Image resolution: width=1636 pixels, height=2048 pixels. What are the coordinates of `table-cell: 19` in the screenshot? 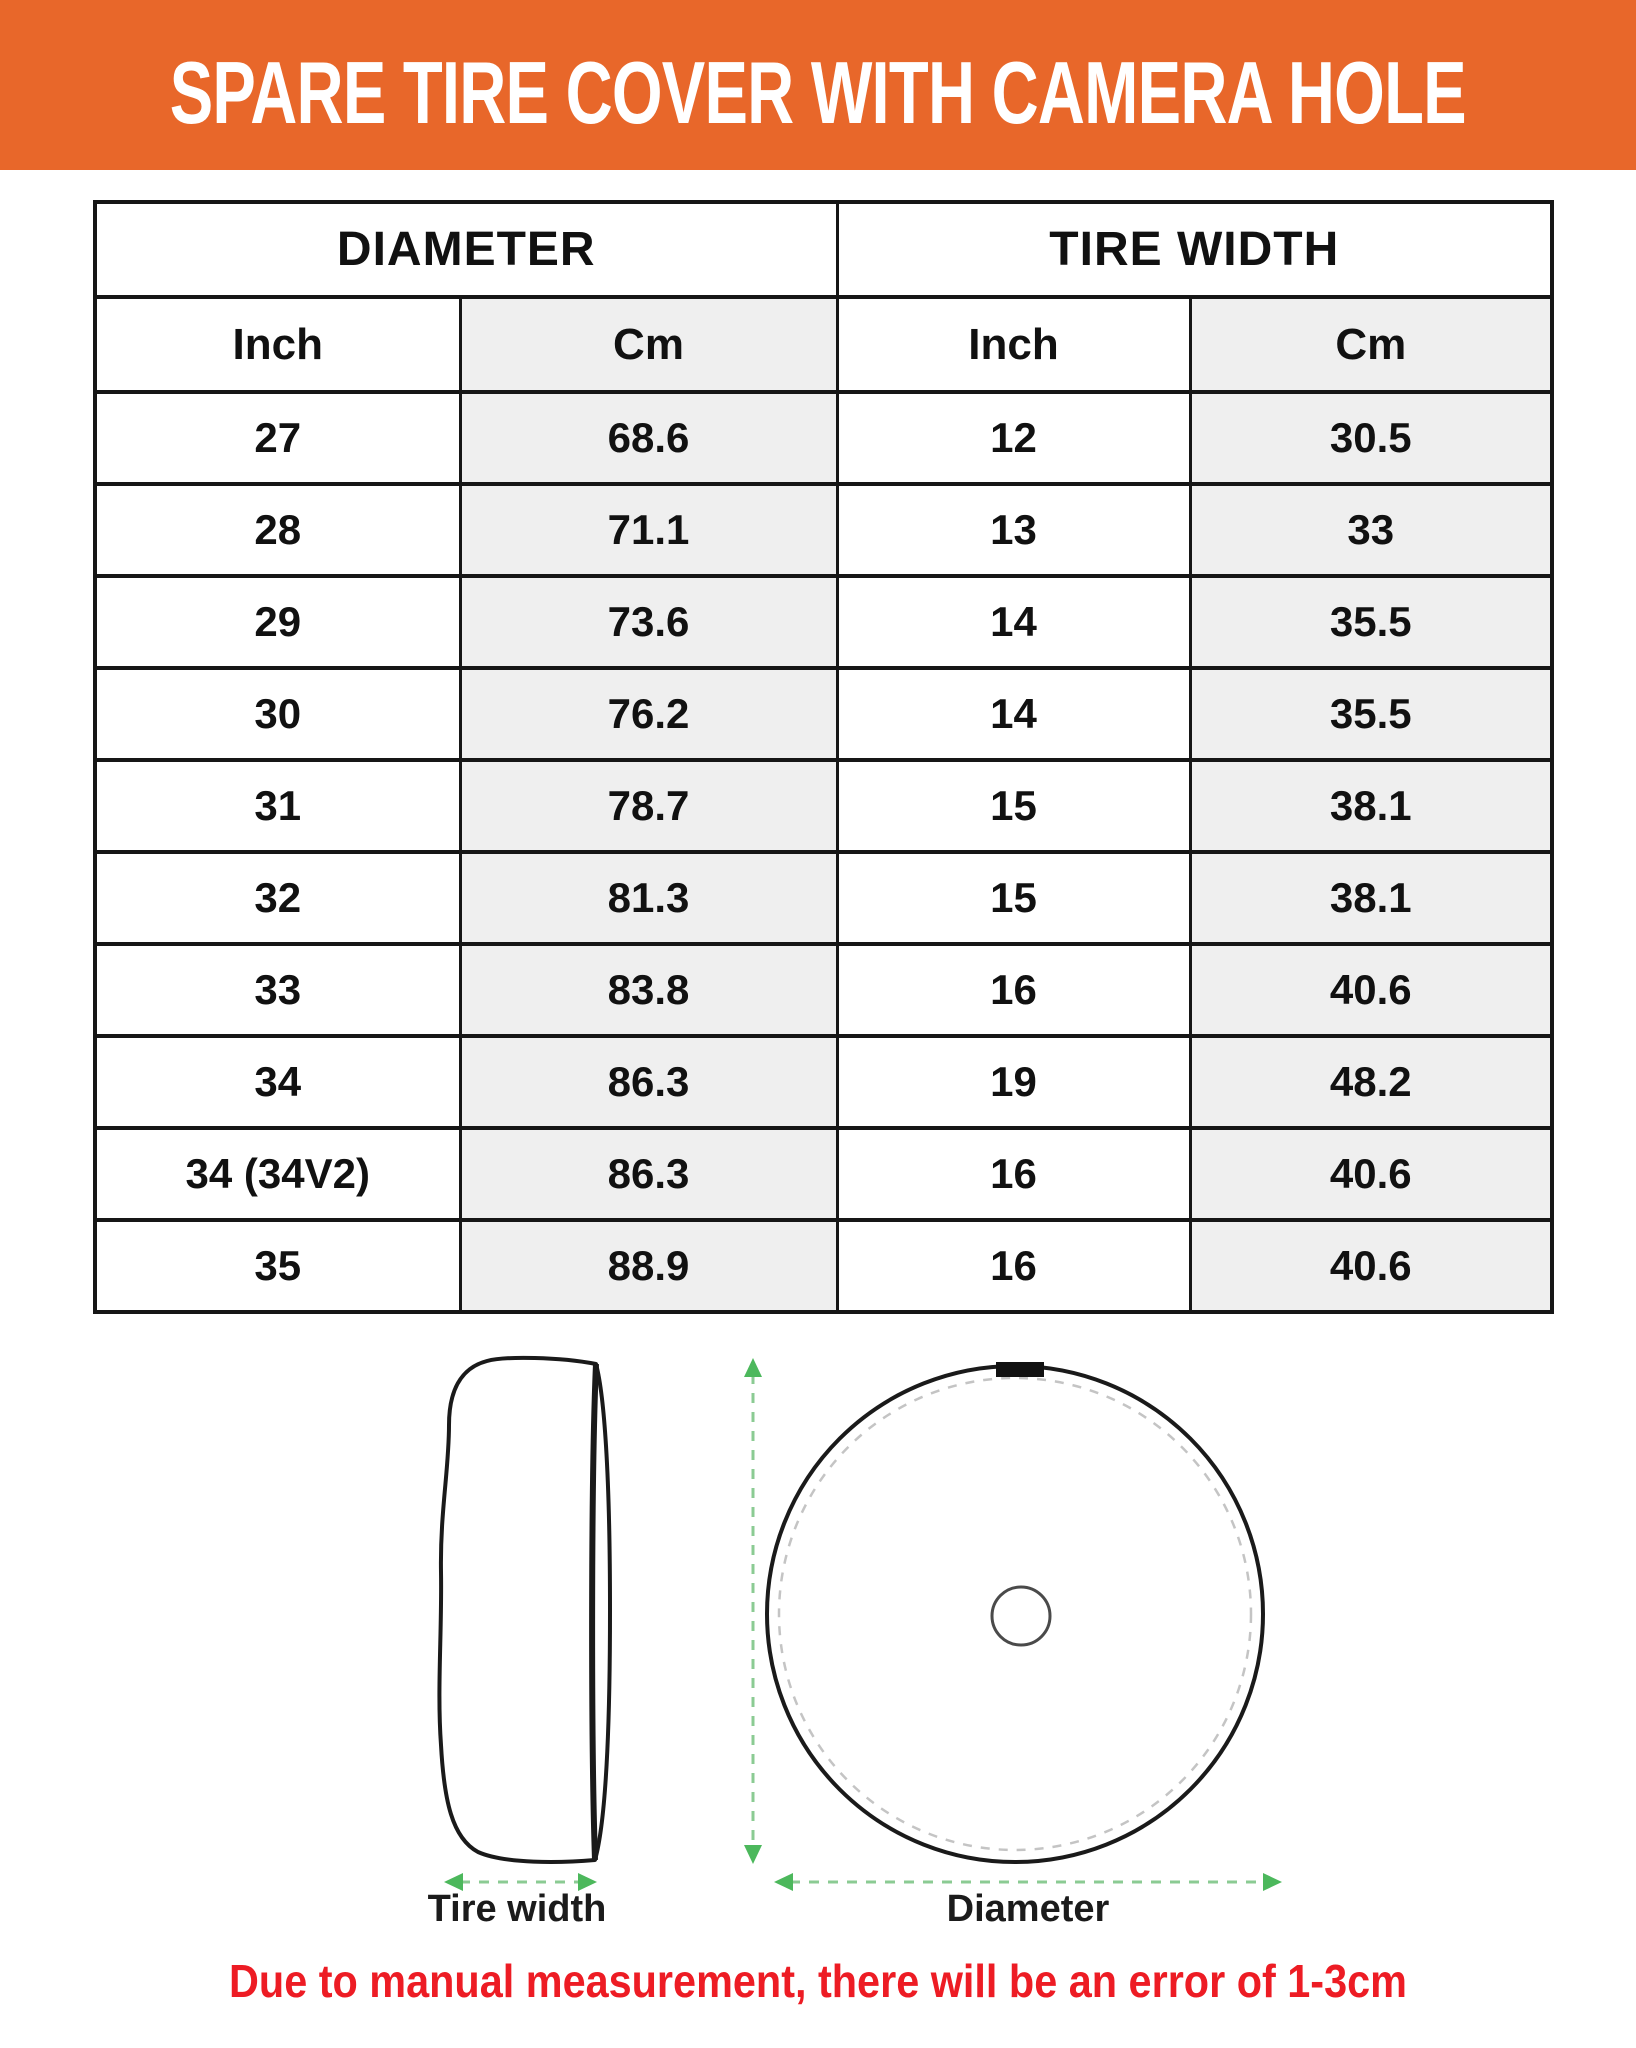 It's located at (1013, 1082).